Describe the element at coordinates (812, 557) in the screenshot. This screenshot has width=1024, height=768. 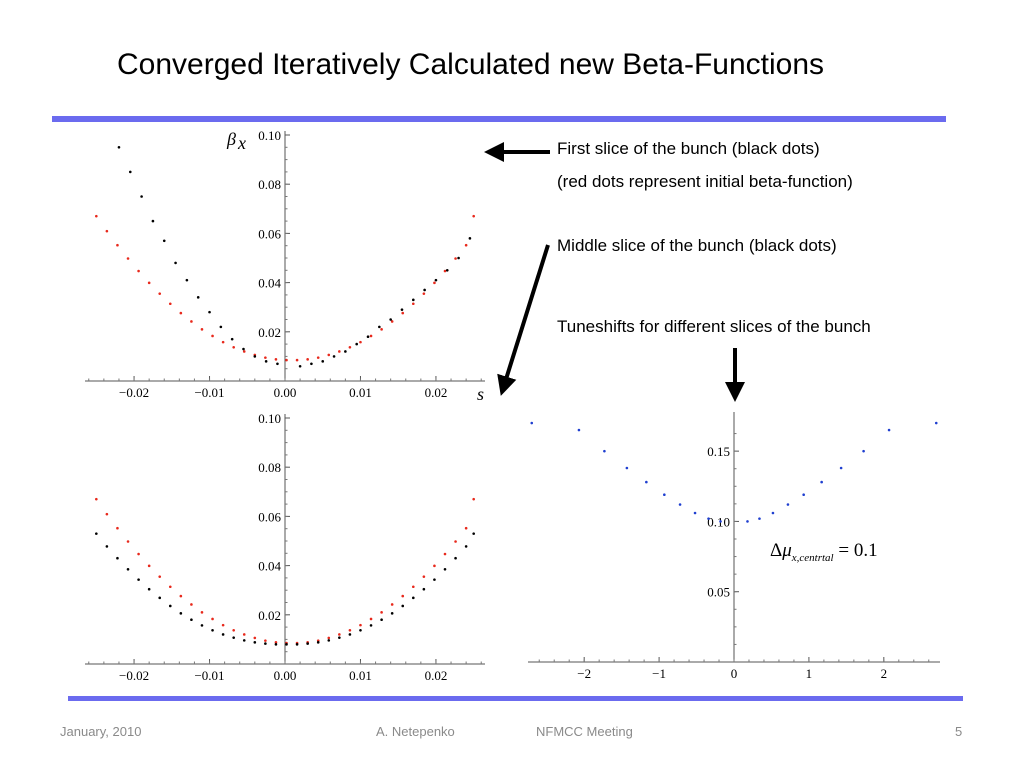
I see `formula-subscript: x,centrtal` at that location.